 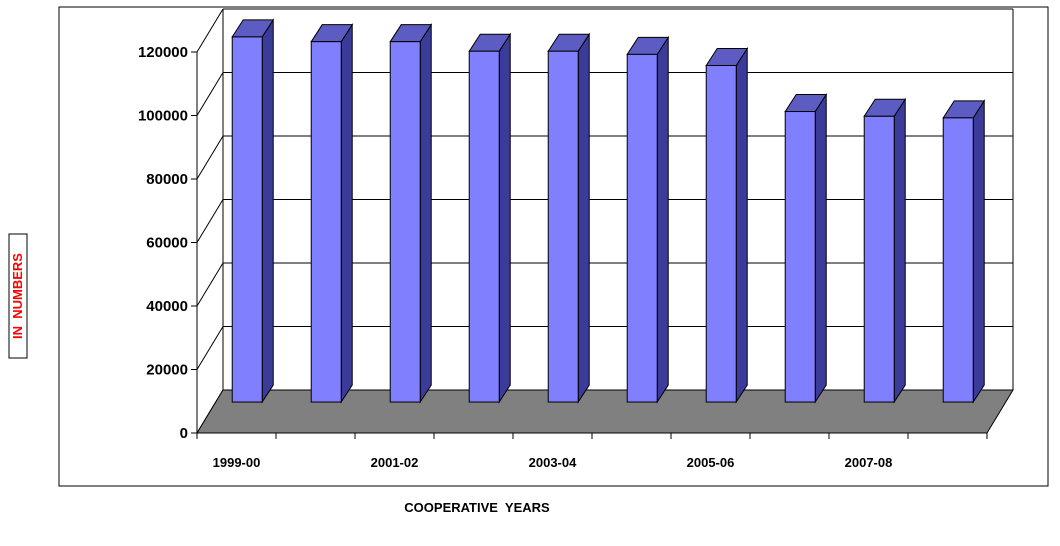 What do you see at coordinates (237, 462) in the screenshot?
I see `x-tick-label: 1999-00` at bounding box center [237, 462].